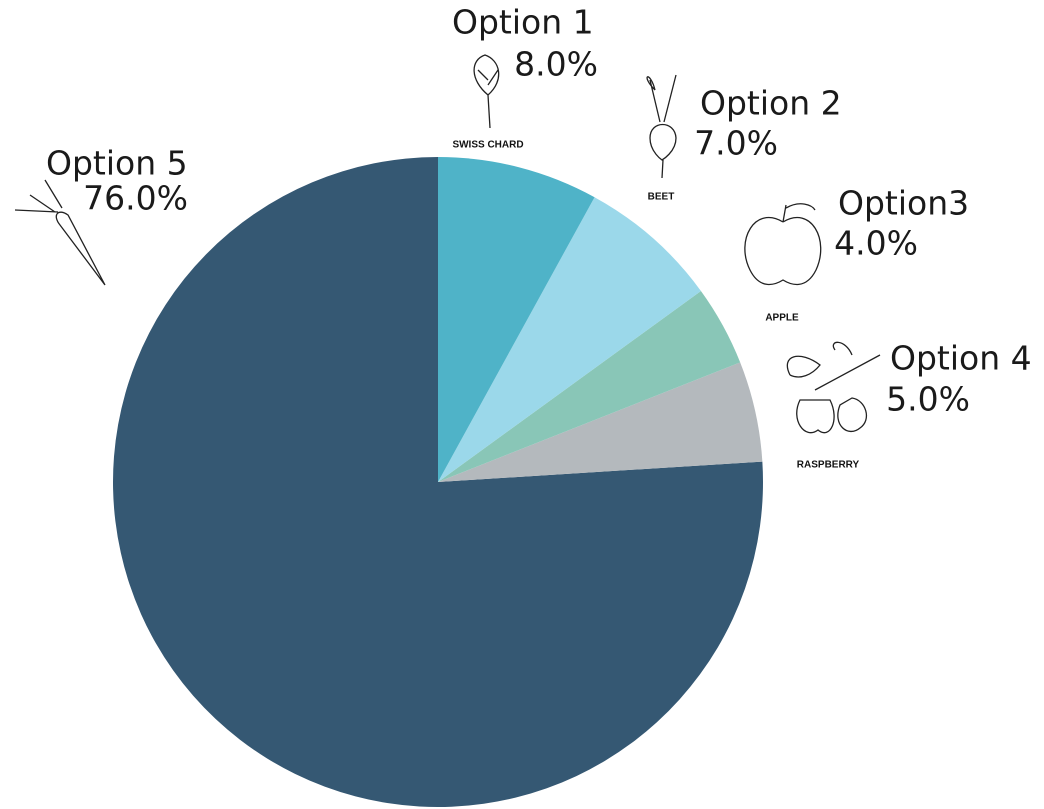 The image size is (1044, 809). I want to click on slice-label: Option3, so click(903, 203).